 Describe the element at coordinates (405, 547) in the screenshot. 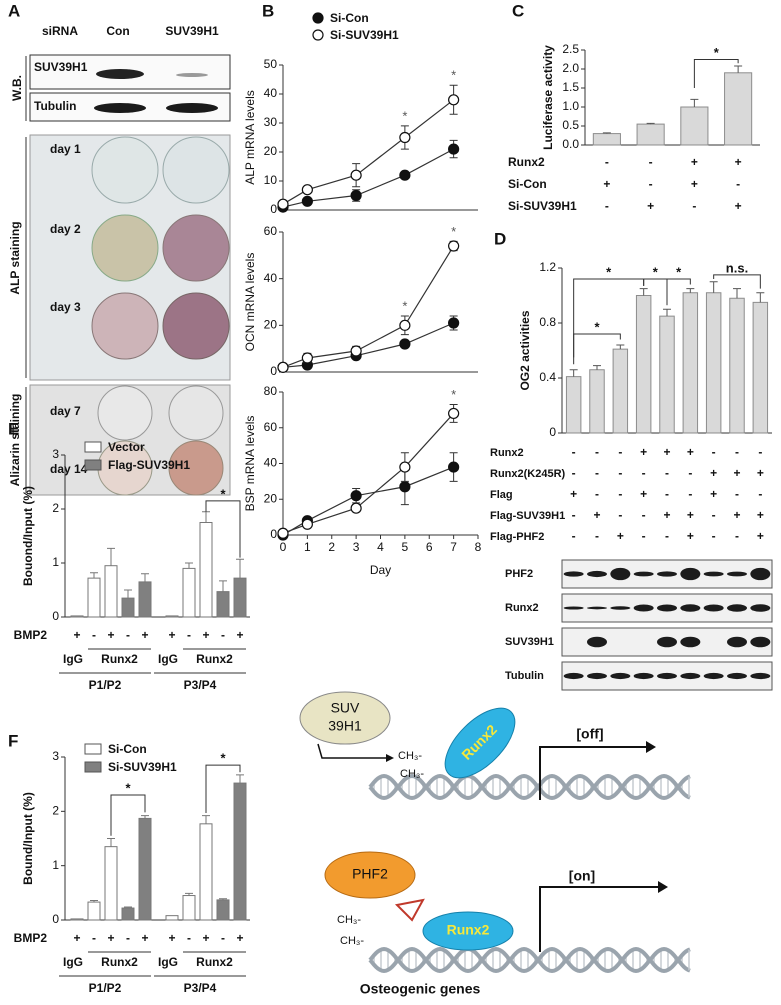

I see `x-tick-label: 5` at that location.